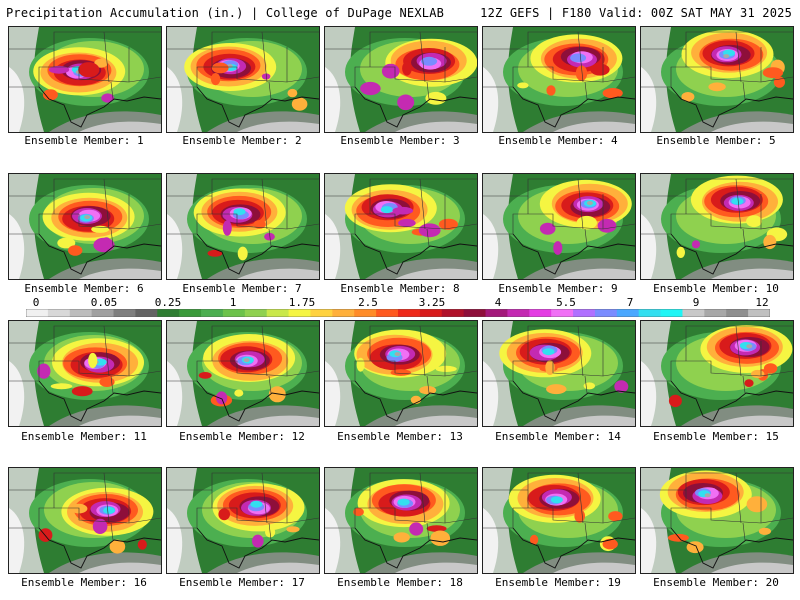 The height and width of the screenshot is (600, 800). I want to click on colorbar-tick-label: 4, so click(498, 302).